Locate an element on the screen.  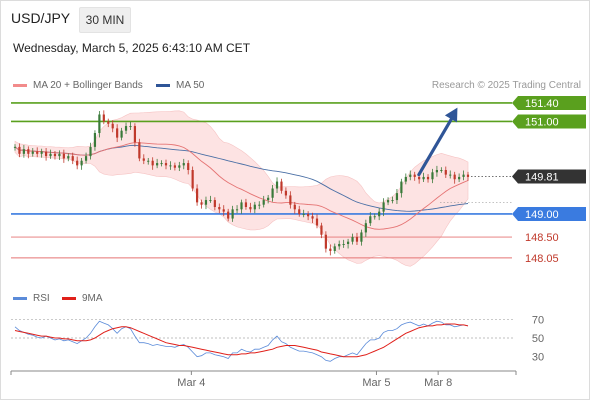
level-label-148-50: 148.50 is located at coordinates (542, 238).